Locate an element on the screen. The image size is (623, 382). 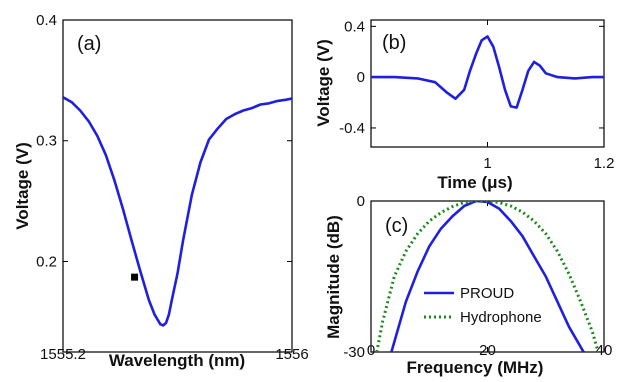
legend-label: Hydrophone is located at coordinates (501, 317).